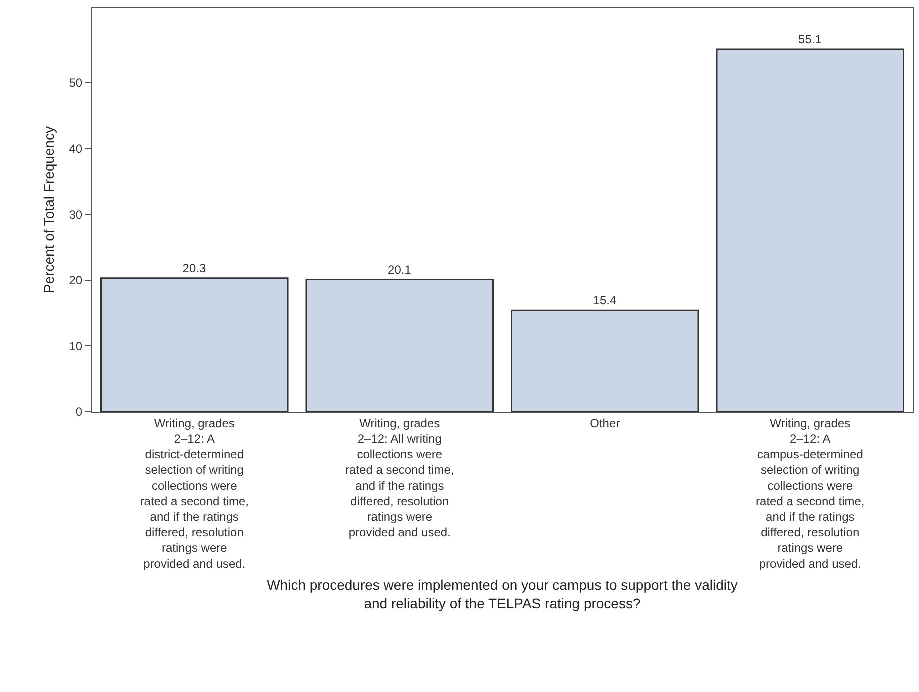 The width and height of the screenshot is (919, 692). I want to click on y-tick-label: 10, so click(76, 346).